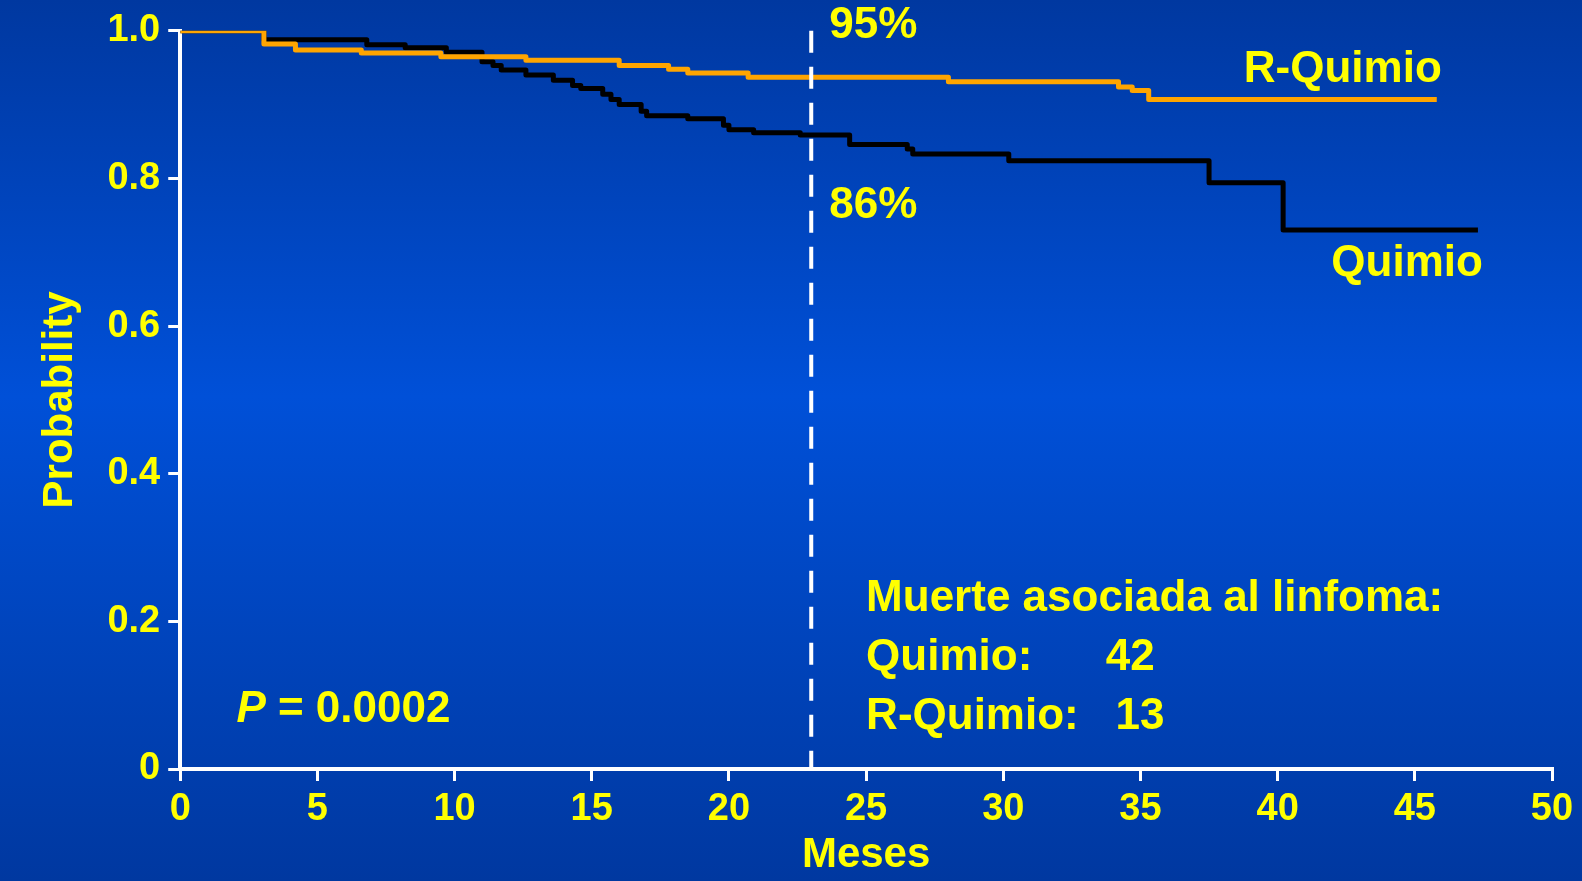 This screenshot has width=1582, height=881. I want to click on x-axis-title: Meses, so click(866, 853).